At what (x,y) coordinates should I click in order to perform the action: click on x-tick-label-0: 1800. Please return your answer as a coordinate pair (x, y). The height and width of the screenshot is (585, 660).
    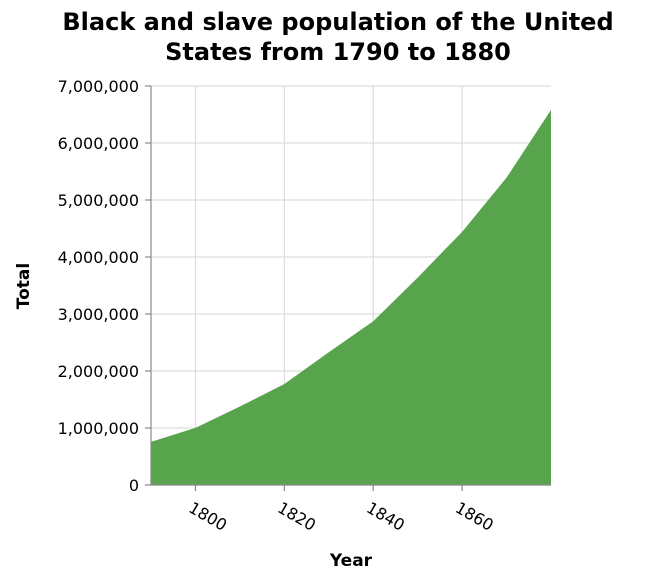
    Looking at the image, I should click on (207, 516).